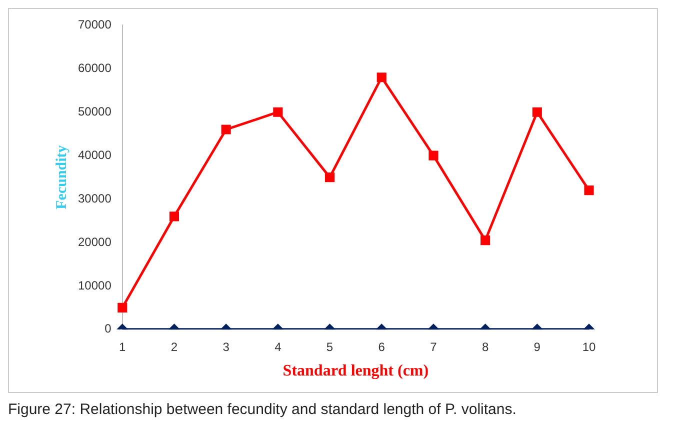 The height and width of the screenshot is (443, 676). Describe the element at coordinates (95, 67) in the screenshot. I see `y-tick-label: 60000` at that location.